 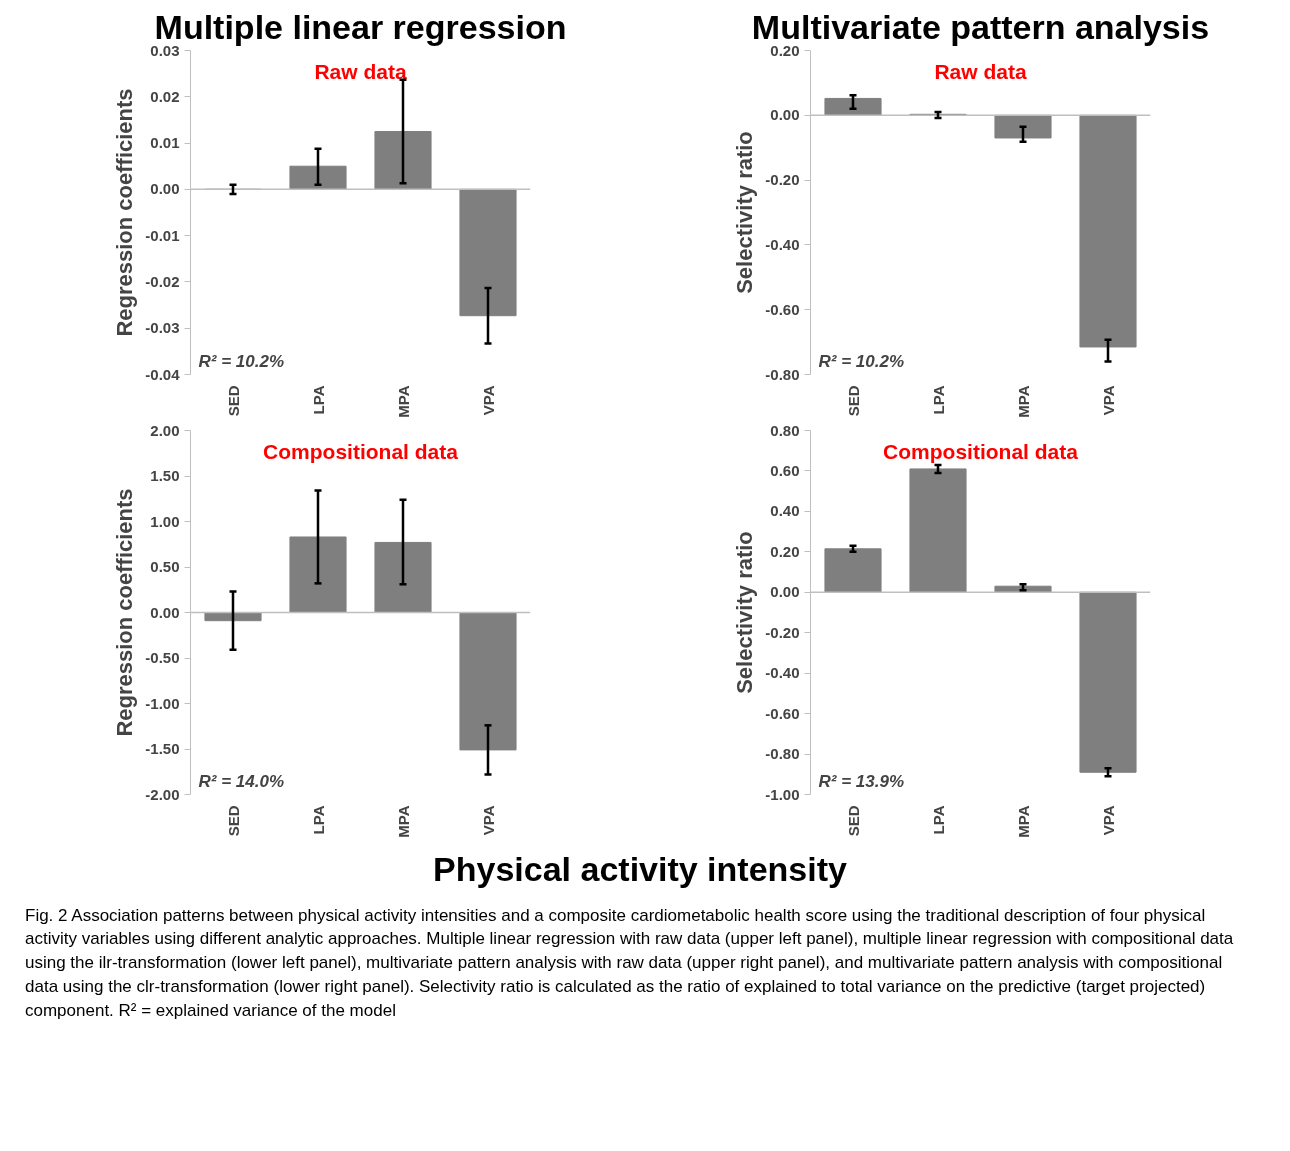 What do you see at coordinates (630, 963) in the screenshot?
I see `caption: Fig. 2 Association patterns between physical activity intensities and a composite cardiometabolic health score using the traditional description of four physical activity variables using different analytic approaches. Multiple linear regression with raw data (upper left panel), multiple linear regression with compositional data using the ilr-transformation (lower left panel), multivariate pattern analysis with raw data (upper right panel), and multivariate pattern analysis with compositional data using the clr-transformation (lower right panel). Selectivity ratio is calculated as the ratio of explained to total variance on the predictive (target projected) component. R² = explained variance of the model` at bounding box center [630, 963].